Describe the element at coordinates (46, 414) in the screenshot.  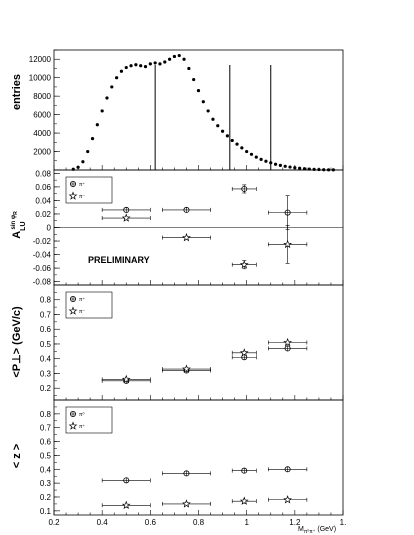
I see `y-tick-label: 0.8` at that location.